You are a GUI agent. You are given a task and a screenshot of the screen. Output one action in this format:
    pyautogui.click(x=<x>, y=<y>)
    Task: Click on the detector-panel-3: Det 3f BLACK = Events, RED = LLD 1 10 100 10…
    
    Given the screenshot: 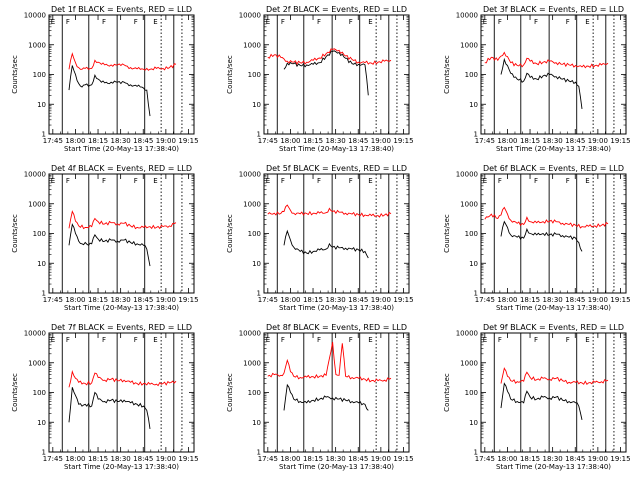 What is the action you would take?
    pyautogui.click(x=537, y=79)
    